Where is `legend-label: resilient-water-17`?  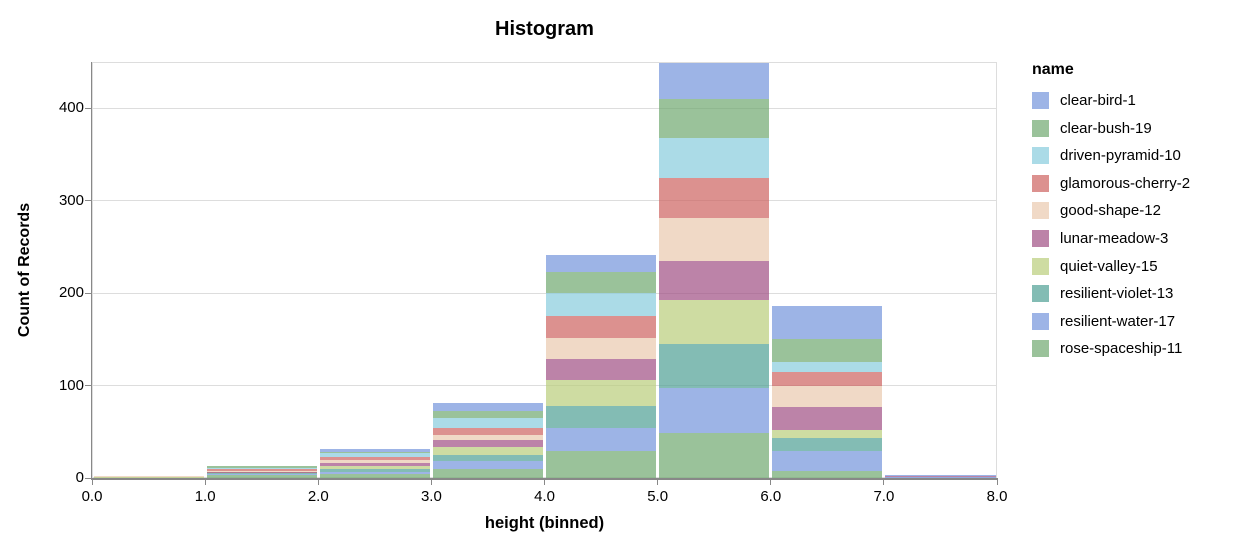
legend-label: resilient-water-17 is located at coordinates (1118, 321).